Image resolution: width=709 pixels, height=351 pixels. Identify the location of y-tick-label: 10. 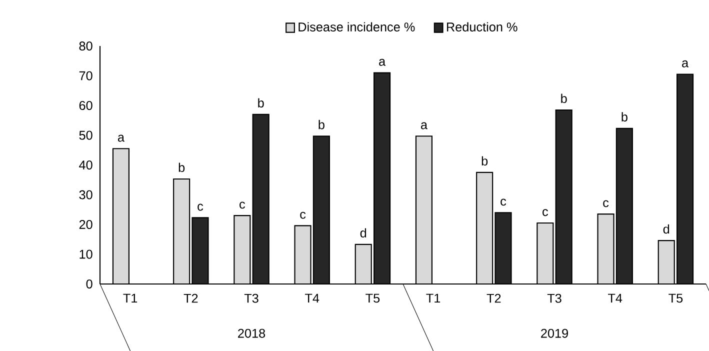
(86, 254).